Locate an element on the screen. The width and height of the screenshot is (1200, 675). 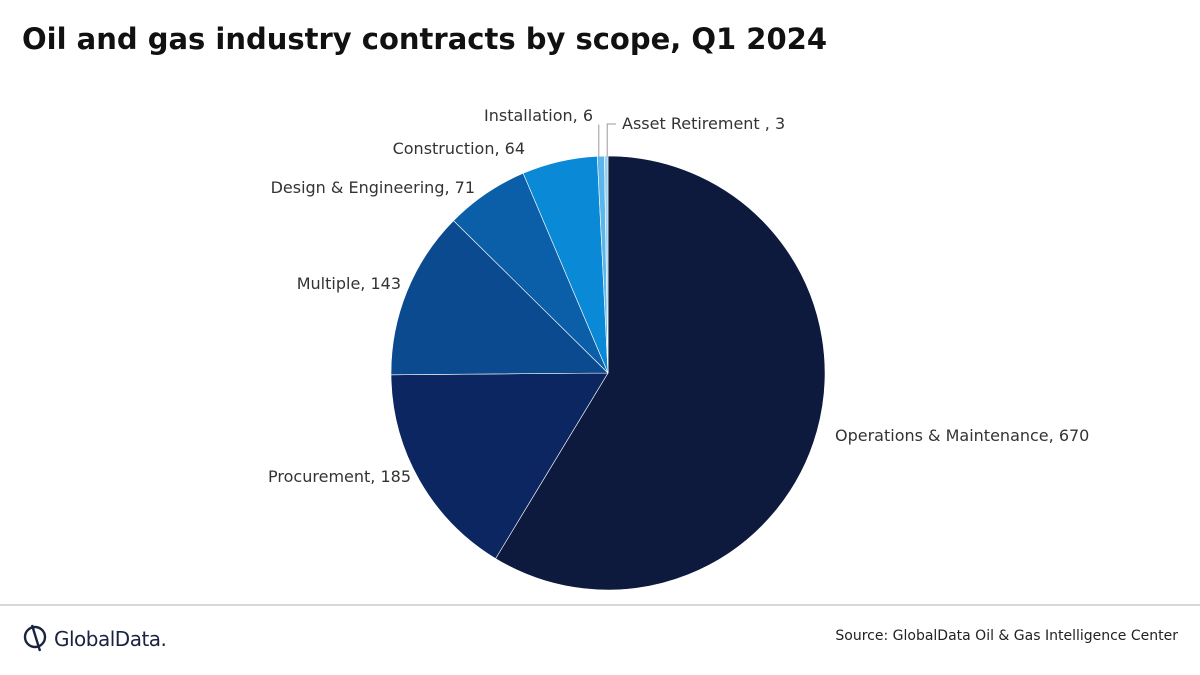
data-label-design-and-engineering: Design & Engineering, 71 is located at coordinates (373, 187).